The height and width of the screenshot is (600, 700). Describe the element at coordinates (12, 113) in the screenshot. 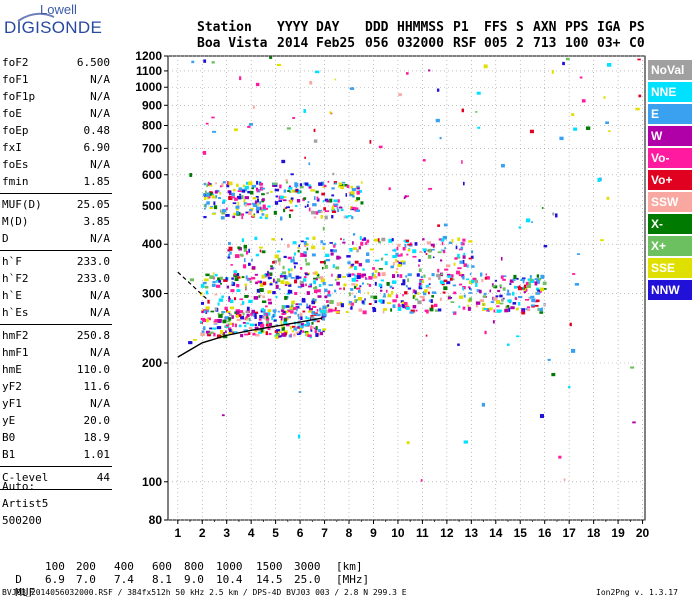

I see `param-name: foE` at that location.